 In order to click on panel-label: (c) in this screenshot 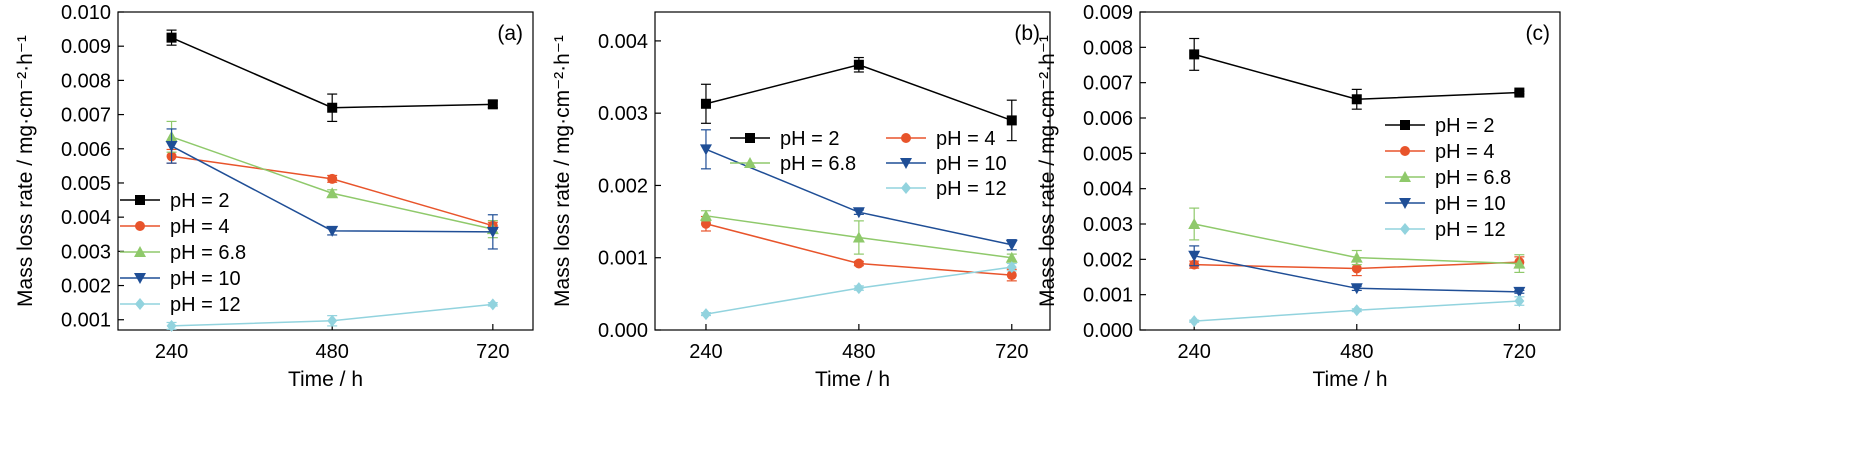, I will do `click(1538, 33)`.